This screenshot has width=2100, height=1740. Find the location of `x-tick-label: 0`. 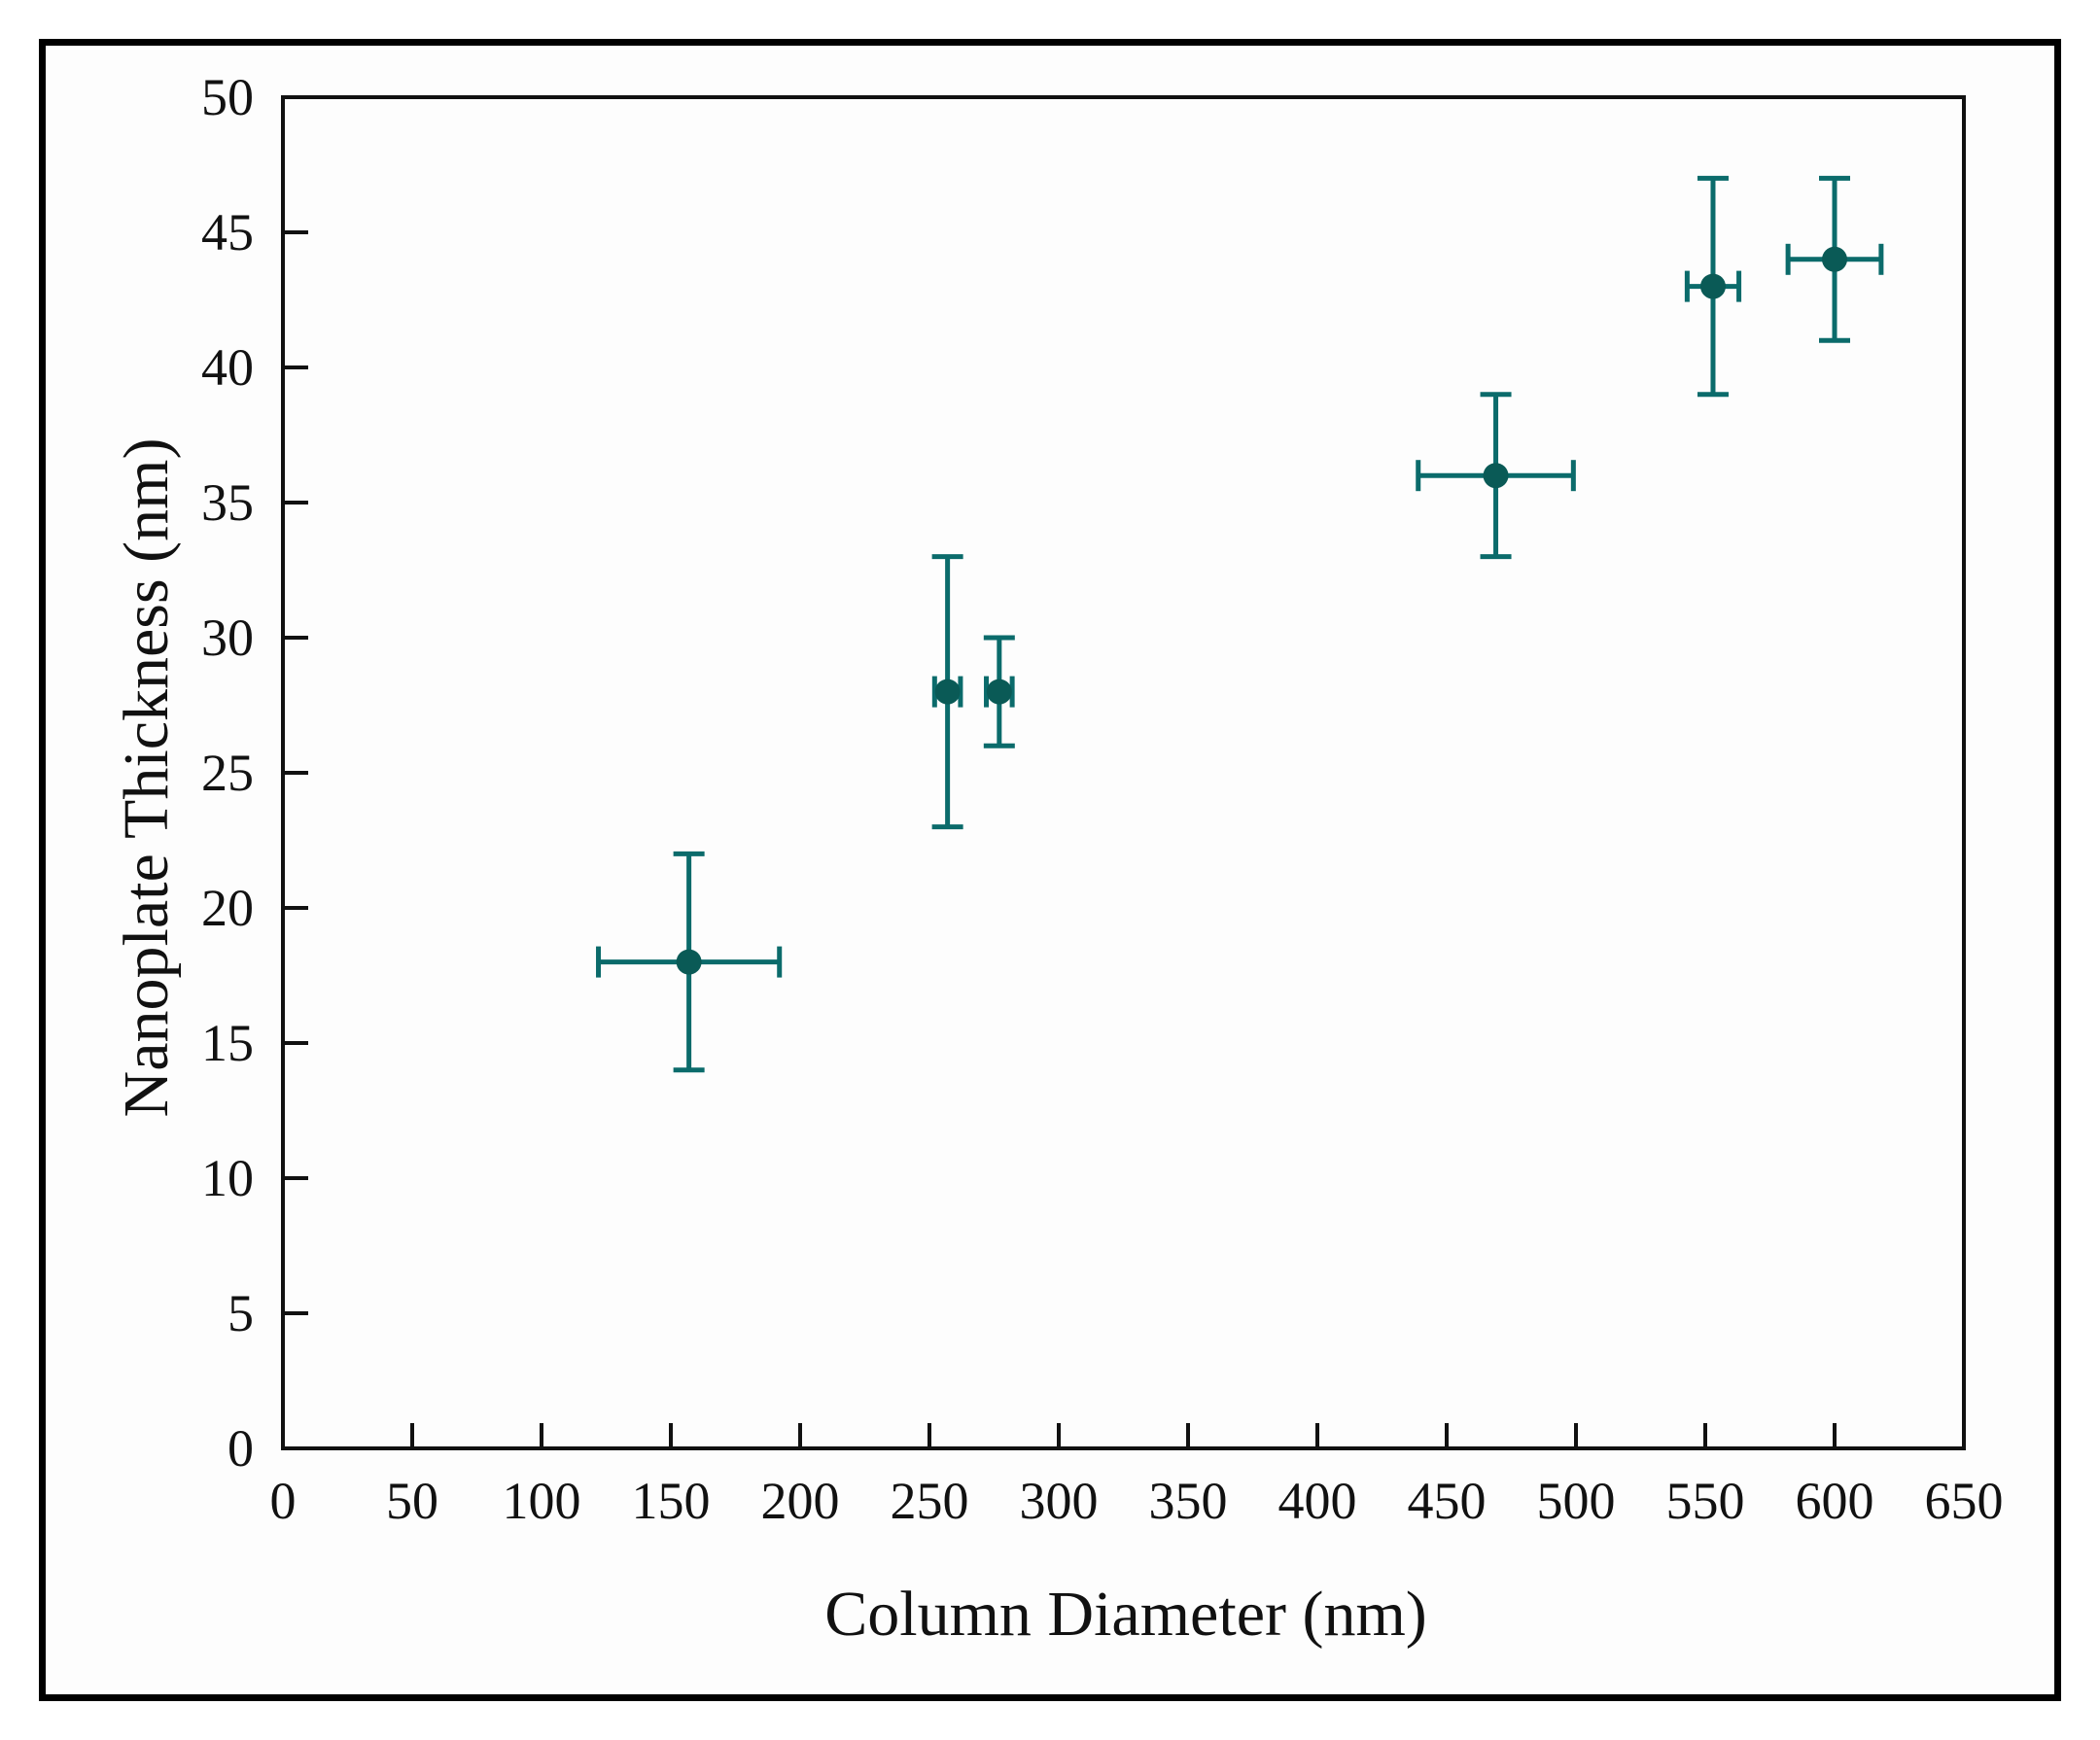

x-tick-label: 0 is located at coordinates (283, 1501).